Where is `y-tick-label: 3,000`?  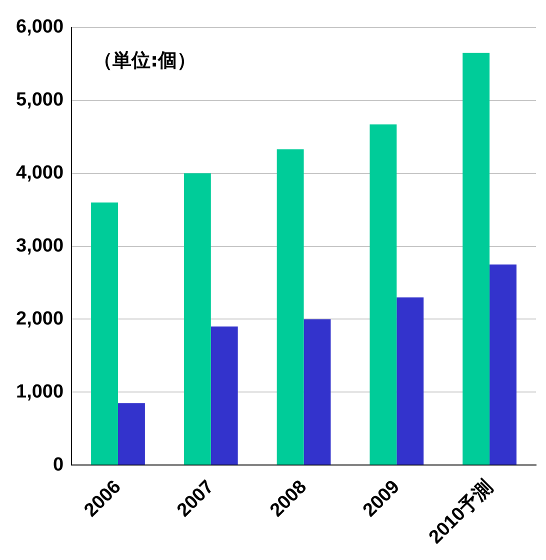
y-tick-label: 3,000 is located at coordinates (40, 245).